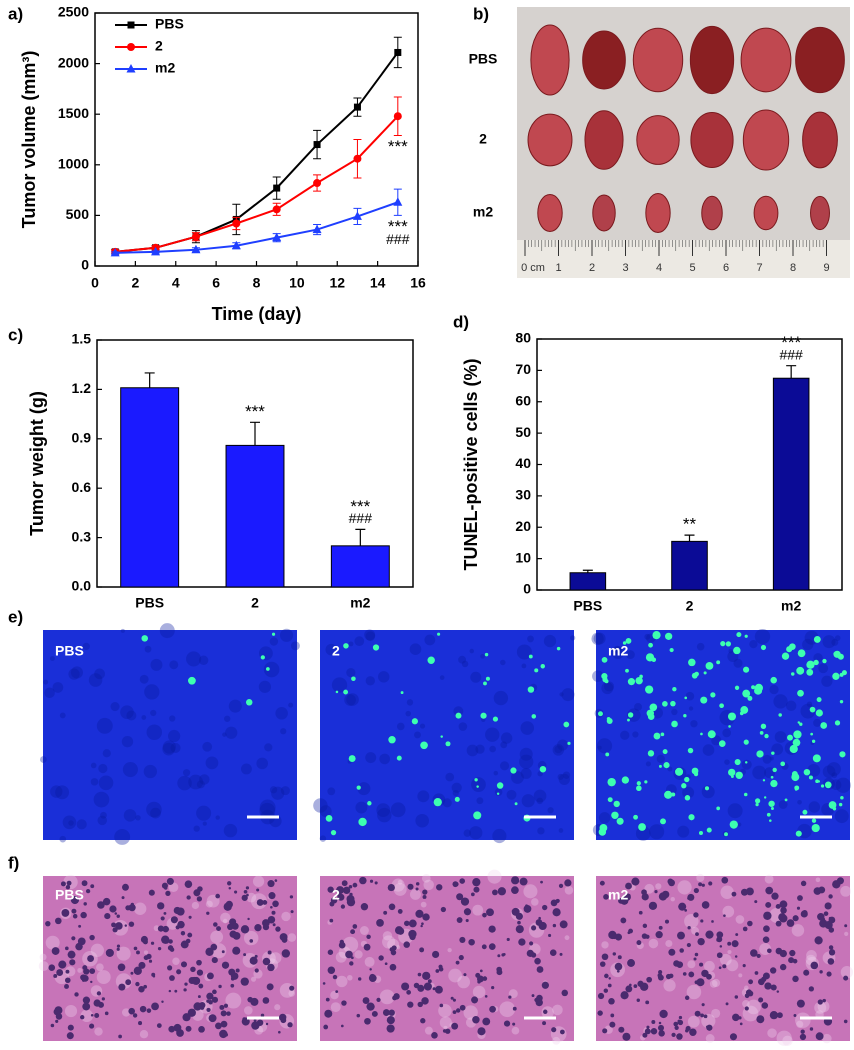  I want to click on micrograph-label: m2, so click(618, 895).